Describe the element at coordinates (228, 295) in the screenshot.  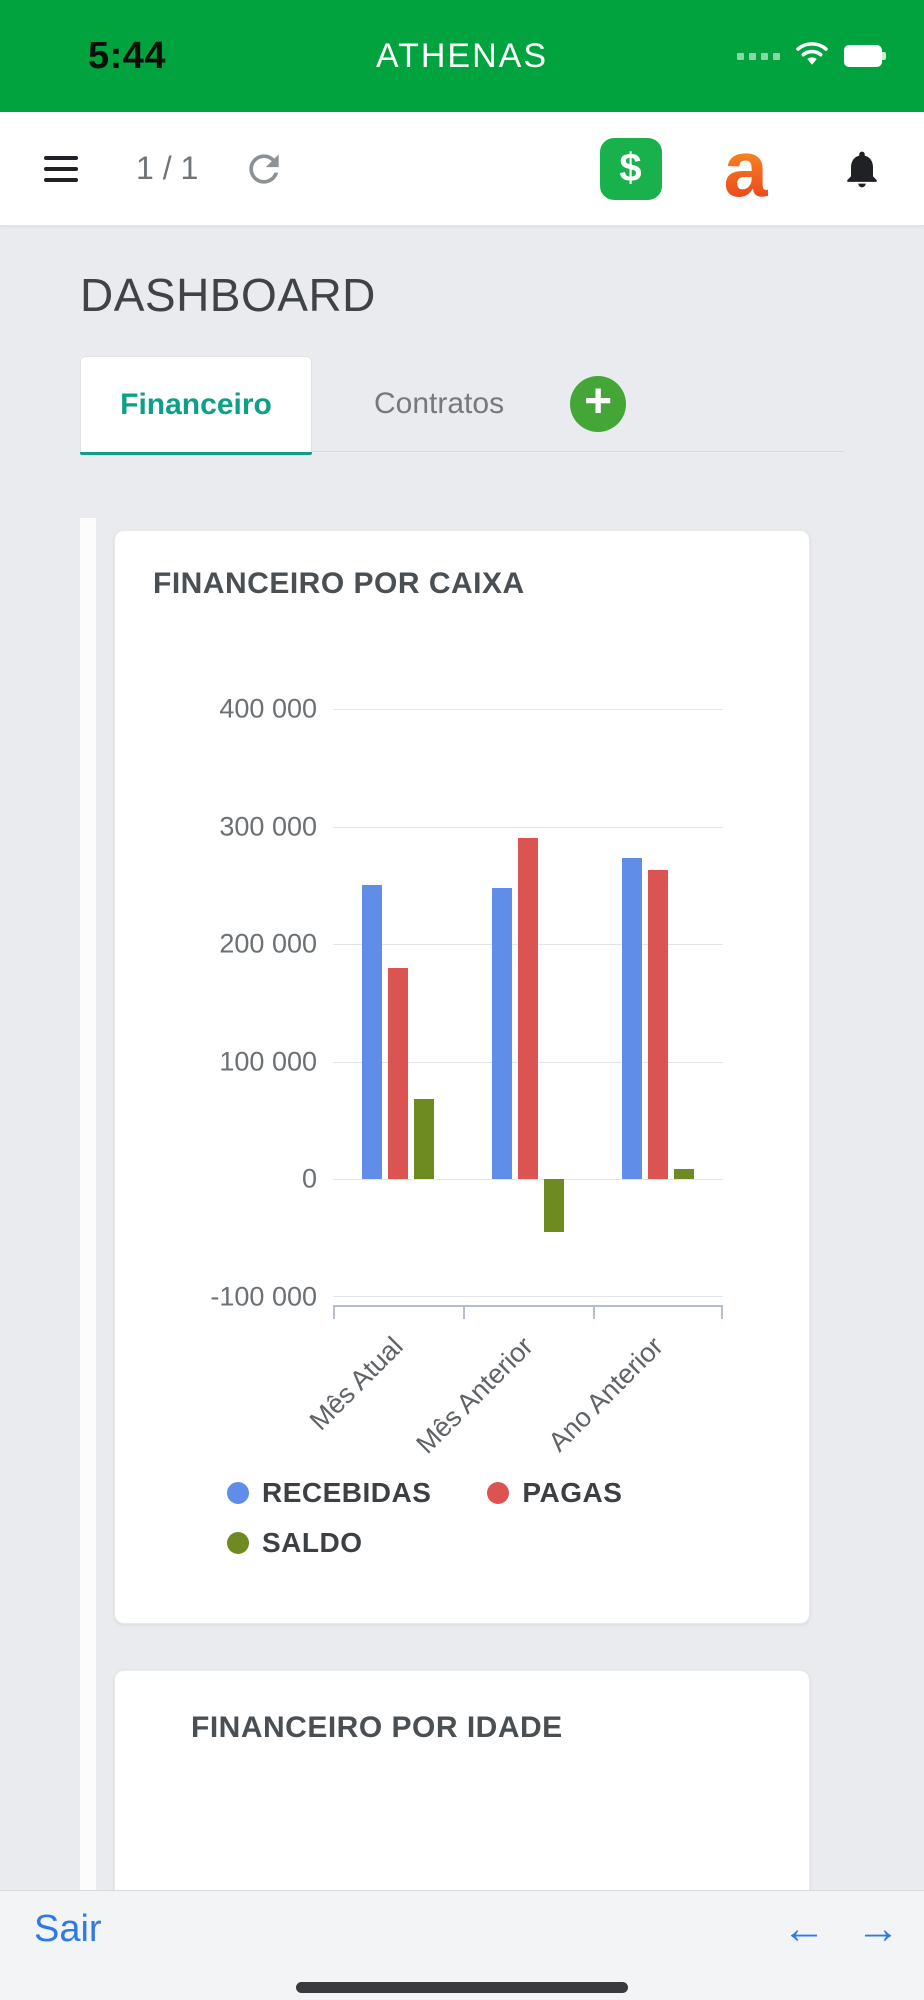
I see `page-title: DASHBOARD` at that location.